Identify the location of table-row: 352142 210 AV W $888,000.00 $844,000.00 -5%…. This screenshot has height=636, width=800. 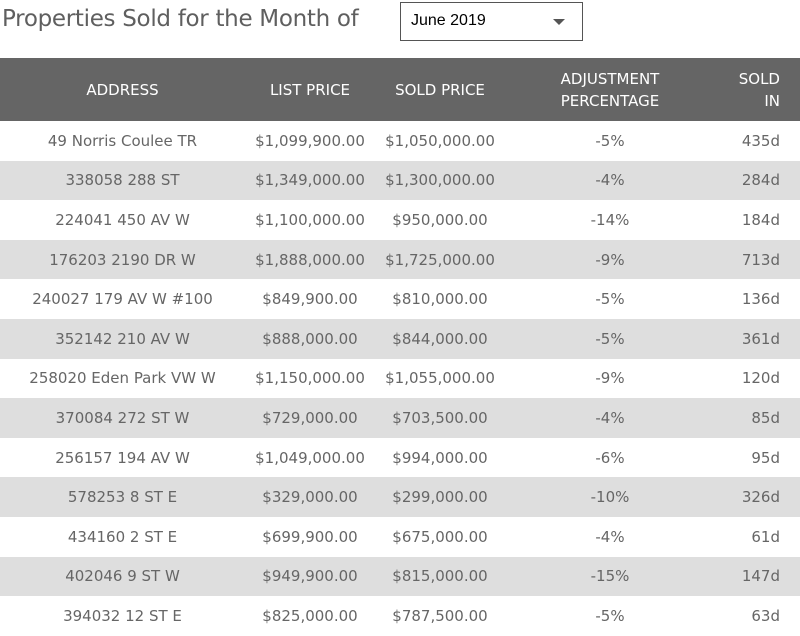
(400, 338).